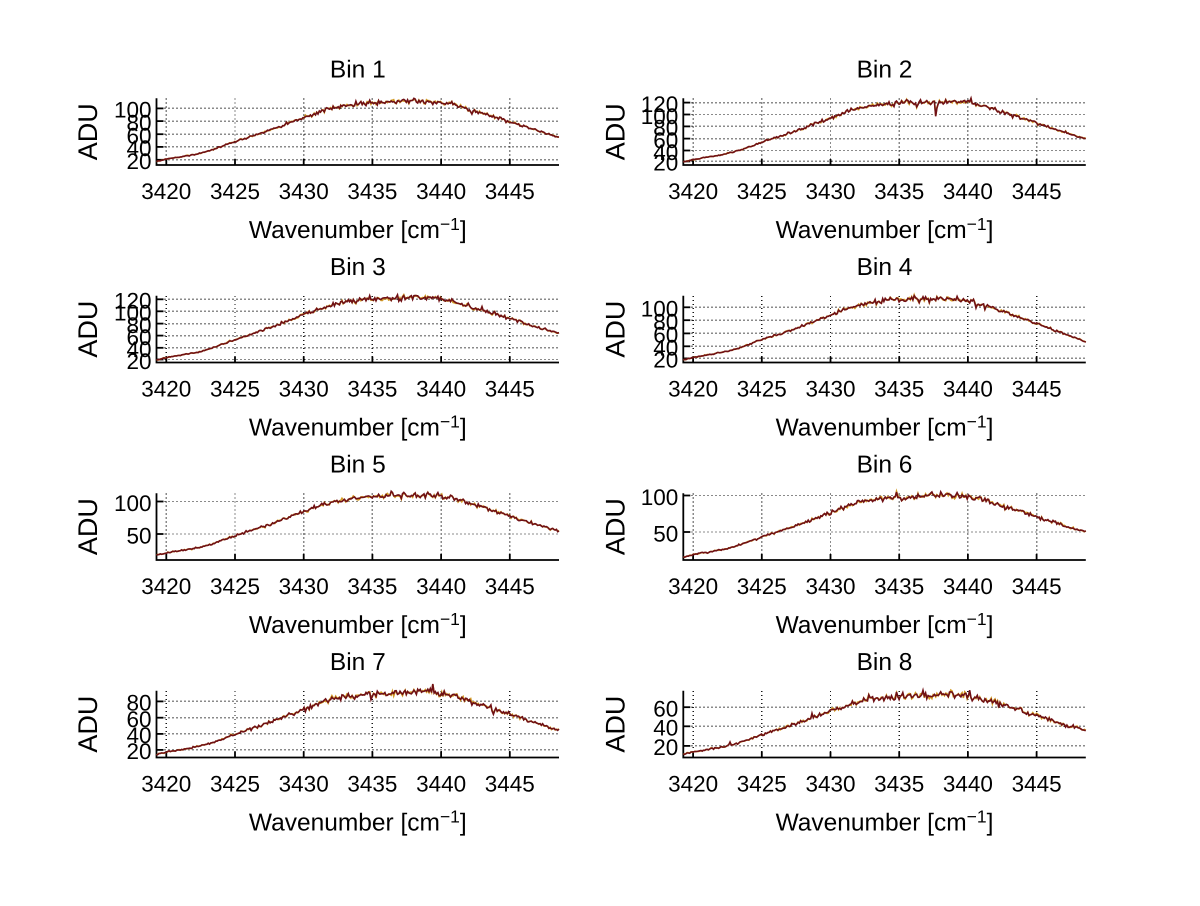 This screenshot has width=1200, height=906. I want to click on svg-text: Bin 6, so click(885, 465).